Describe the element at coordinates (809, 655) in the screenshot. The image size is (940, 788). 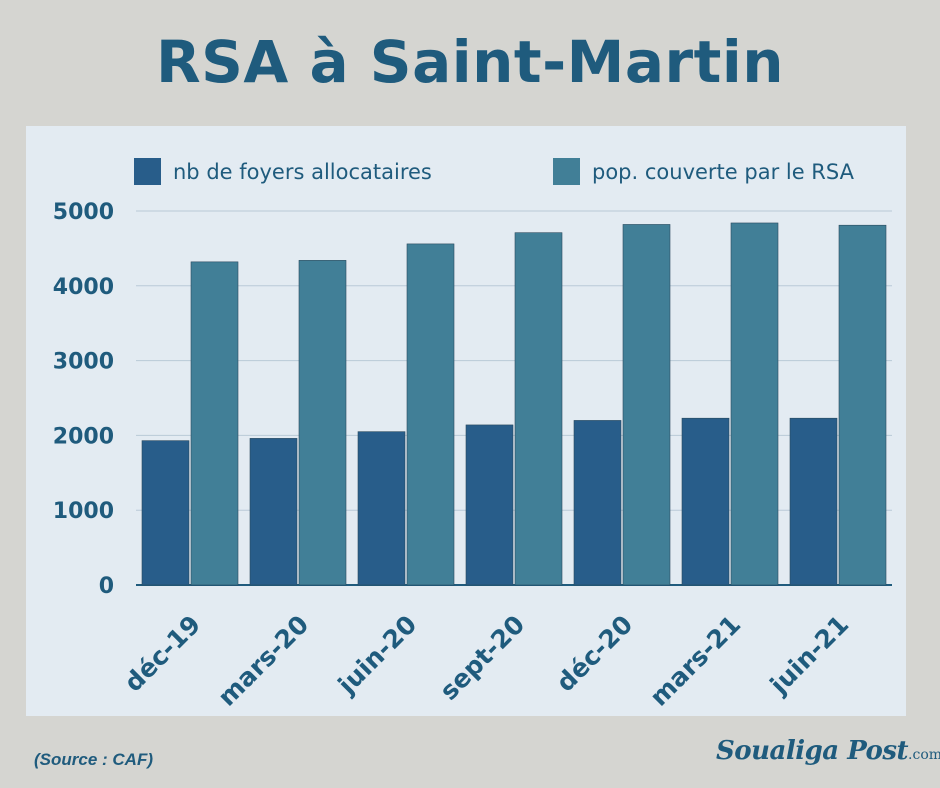
I see `x-tick-label: juin-21` at that location.